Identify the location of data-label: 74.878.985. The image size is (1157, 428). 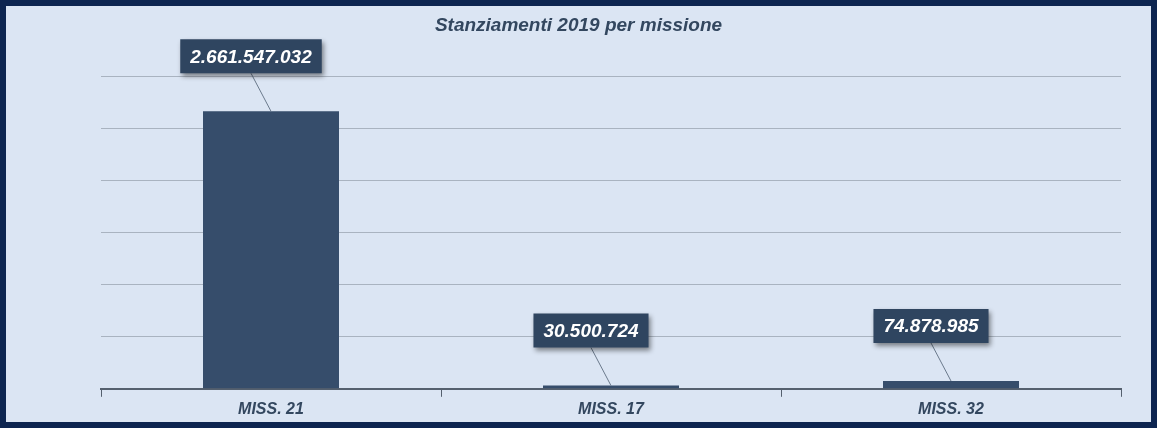
(931, 326).